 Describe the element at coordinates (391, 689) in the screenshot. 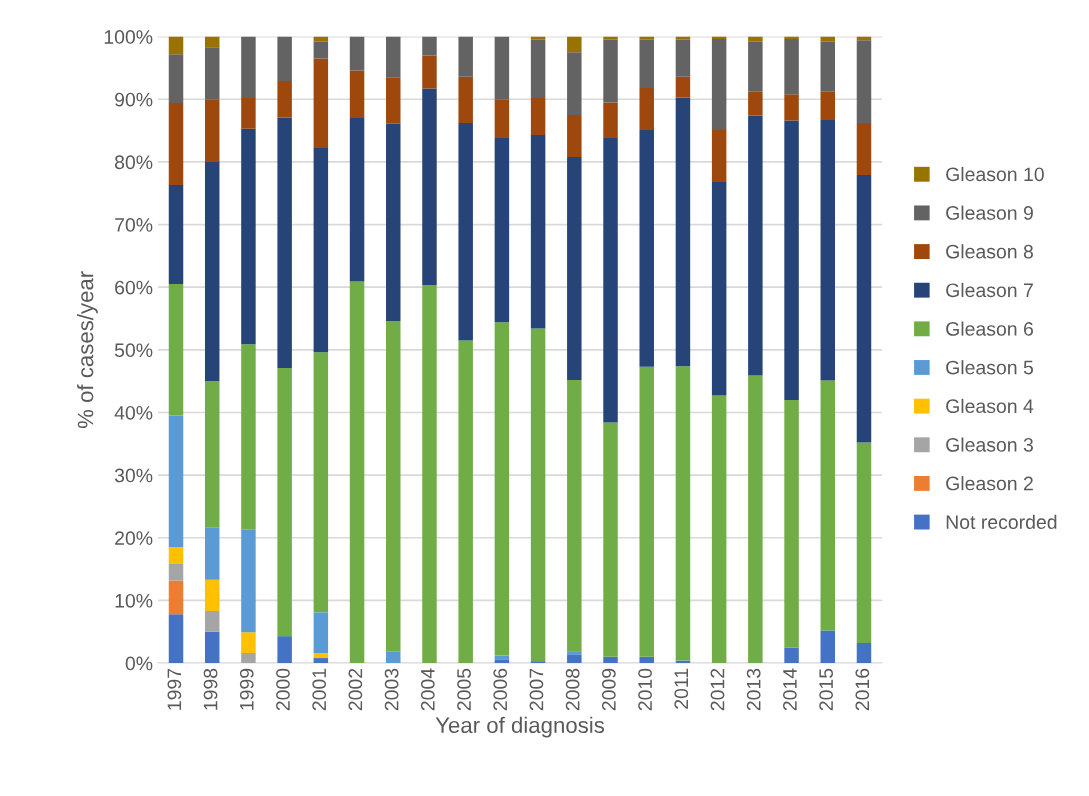

I see `x-tick-label: 2003` at that location.